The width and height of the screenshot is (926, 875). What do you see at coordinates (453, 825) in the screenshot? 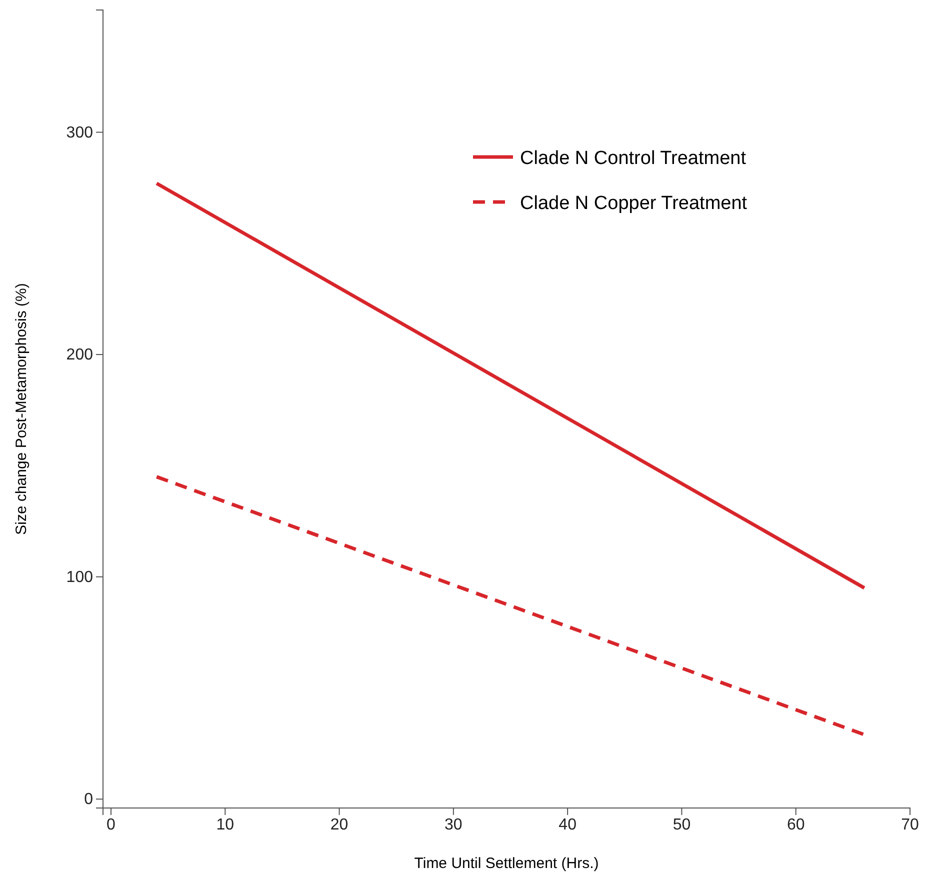
I see `x-tick-label: 30` at bounding box center [453, 825].